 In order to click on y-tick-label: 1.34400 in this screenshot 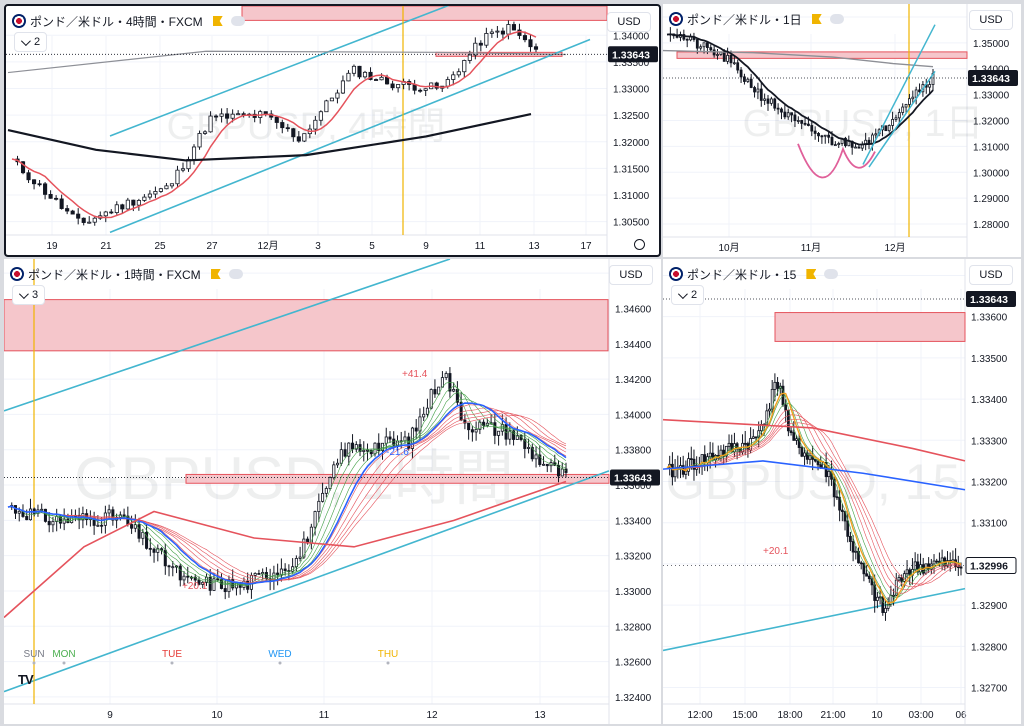, I will do `click(633, 345)`.